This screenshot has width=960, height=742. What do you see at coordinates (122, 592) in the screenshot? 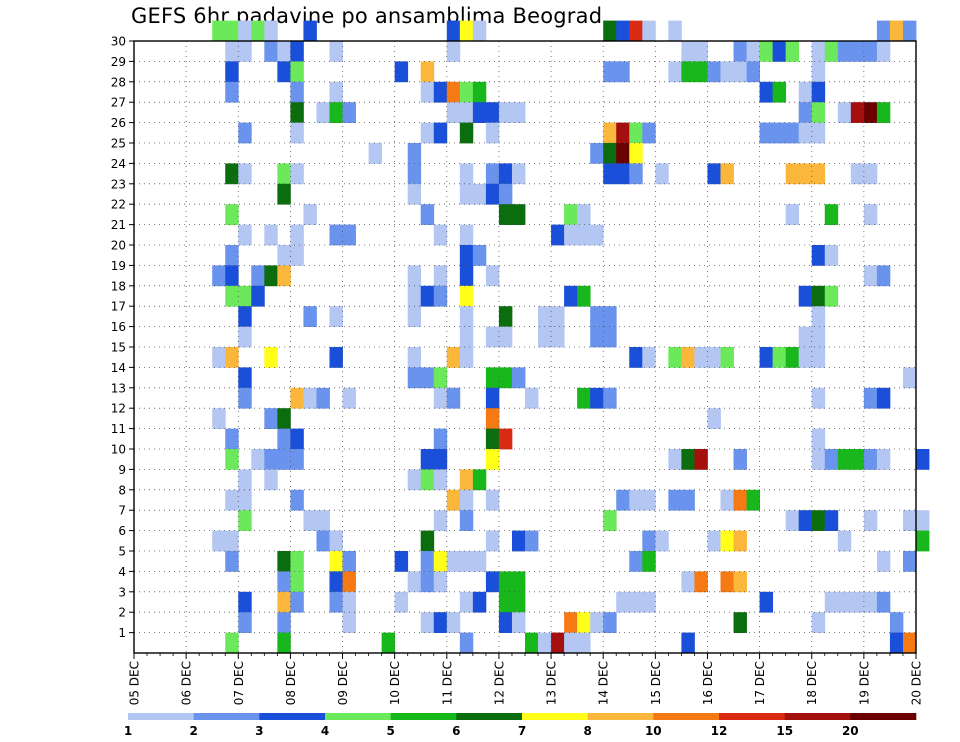
I see `y-tick-label: 3` at bounding box center [122, 592].